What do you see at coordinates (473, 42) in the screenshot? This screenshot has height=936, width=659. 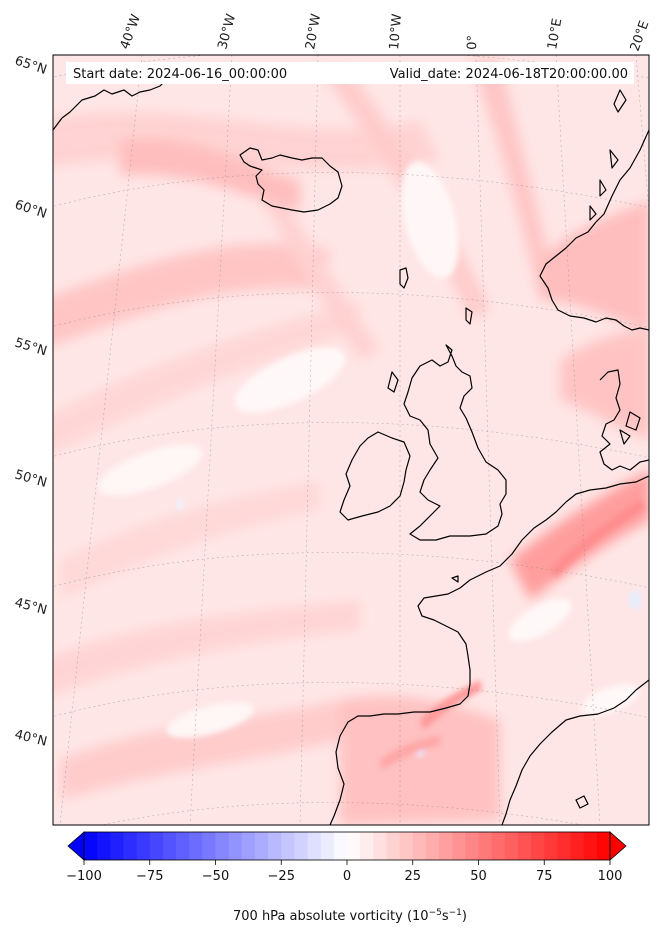 I see `lon-label-0: 0°` at bounding box center [473, 42].